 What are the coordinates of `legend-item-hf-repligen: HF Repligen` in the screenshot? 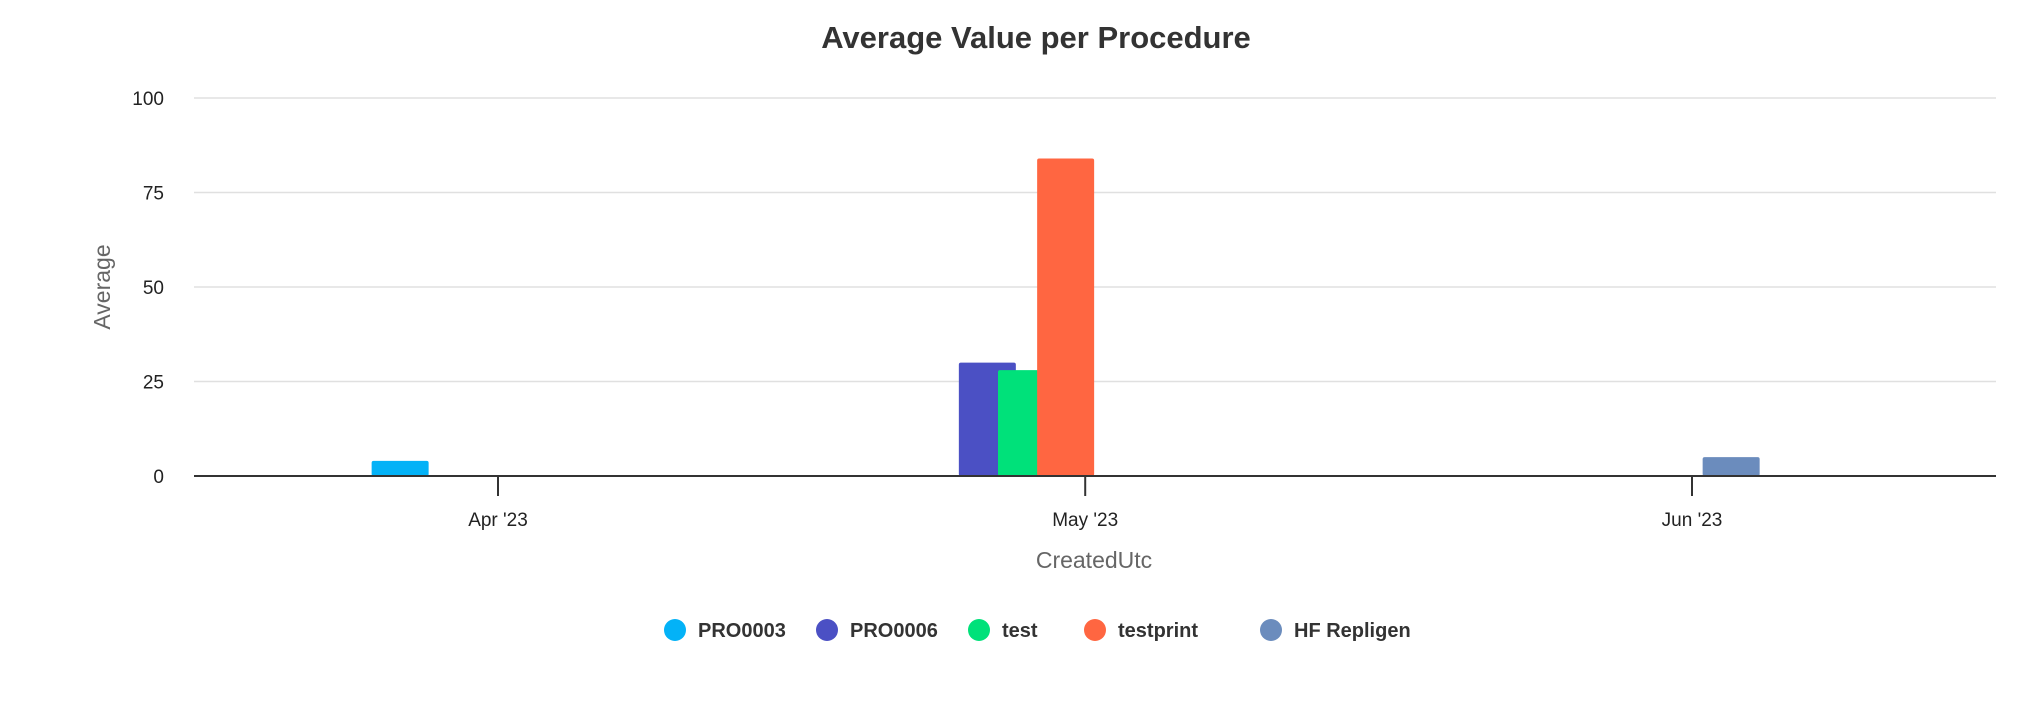 It's located at (1335, 630).